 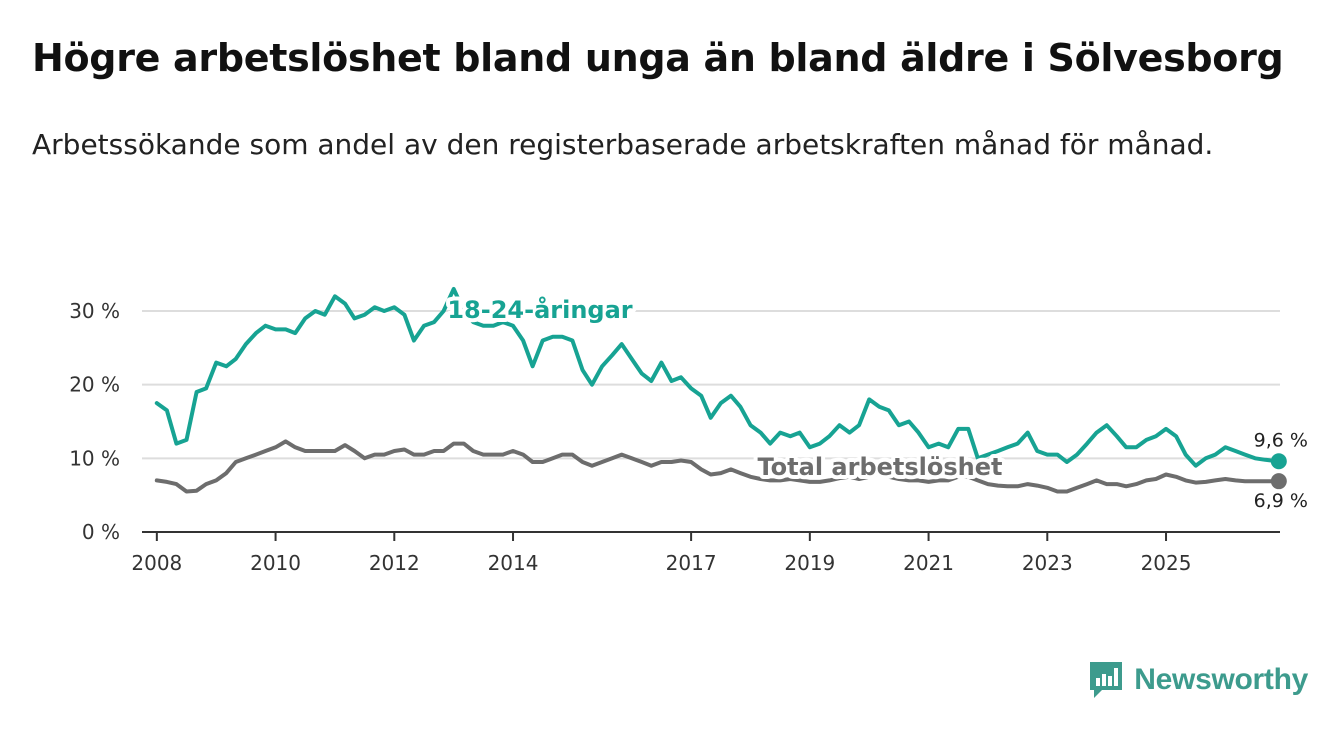 What do you see at coordinates (275, 563) in the screenshot?
I see `x-tick-label: 2010` at bounding box center [275, 563].